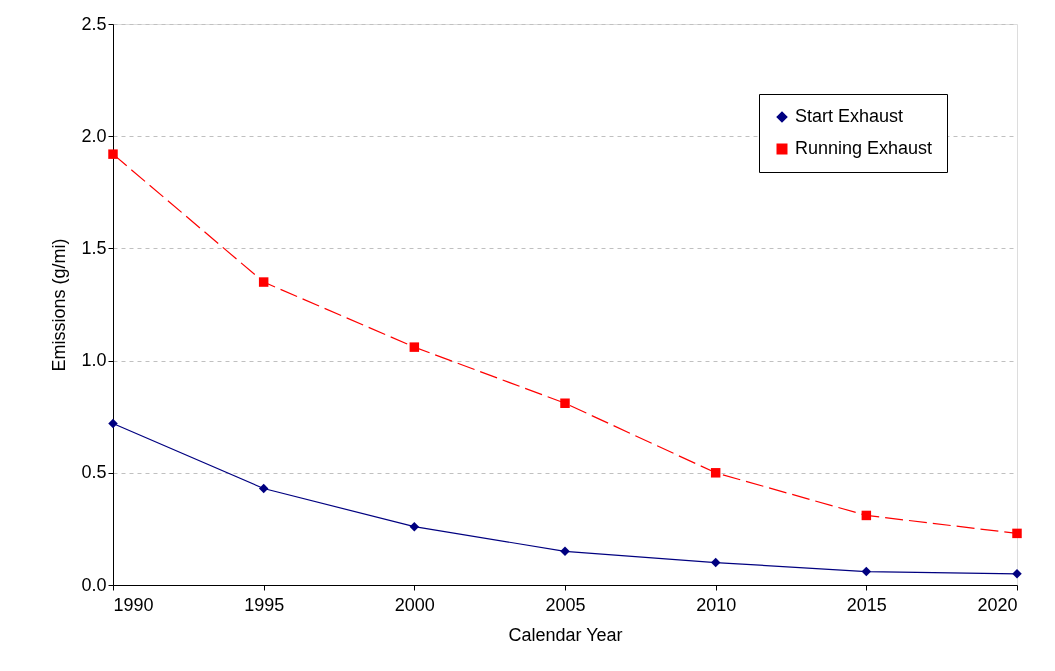 This screenshot has height=671, width=1055. What do you see at coordinates (94, 247) in the screenshot?
I see `y-tick-label: 1.5` at bounding box center [94, 247].